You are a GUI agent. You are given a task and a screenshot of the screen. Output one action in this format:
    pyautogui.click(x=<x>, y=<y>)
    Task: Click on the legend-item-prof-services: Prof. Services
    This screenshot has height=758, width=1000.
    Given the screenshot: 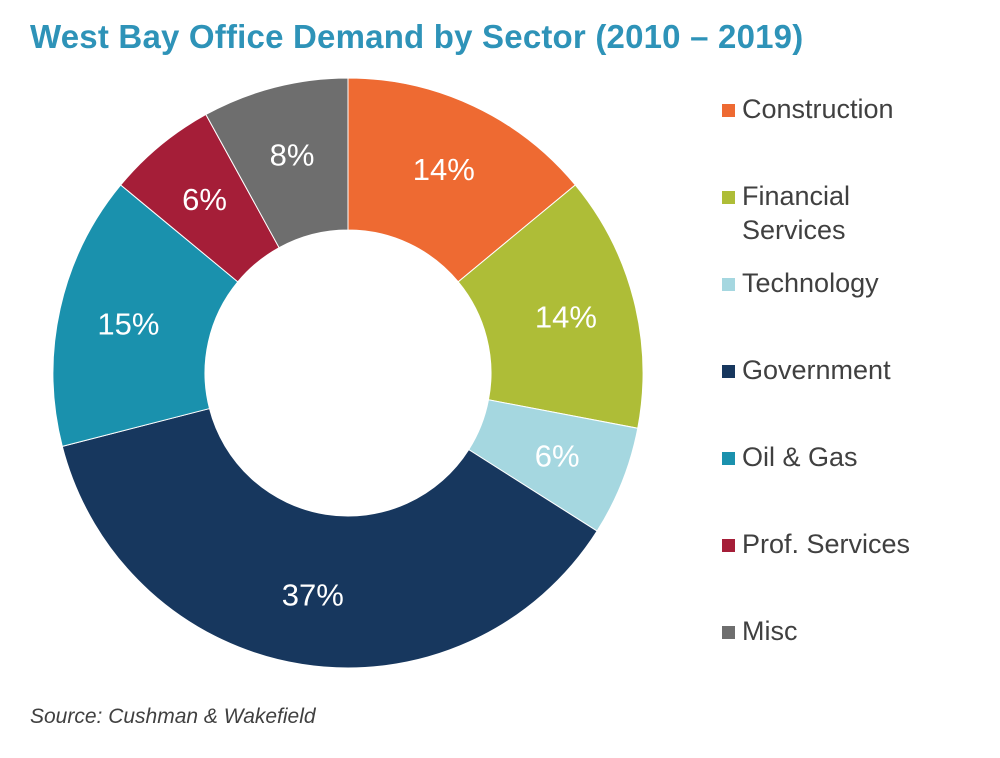 What is the action you would take?
    pyautogui.click(x=852, y=544)
    